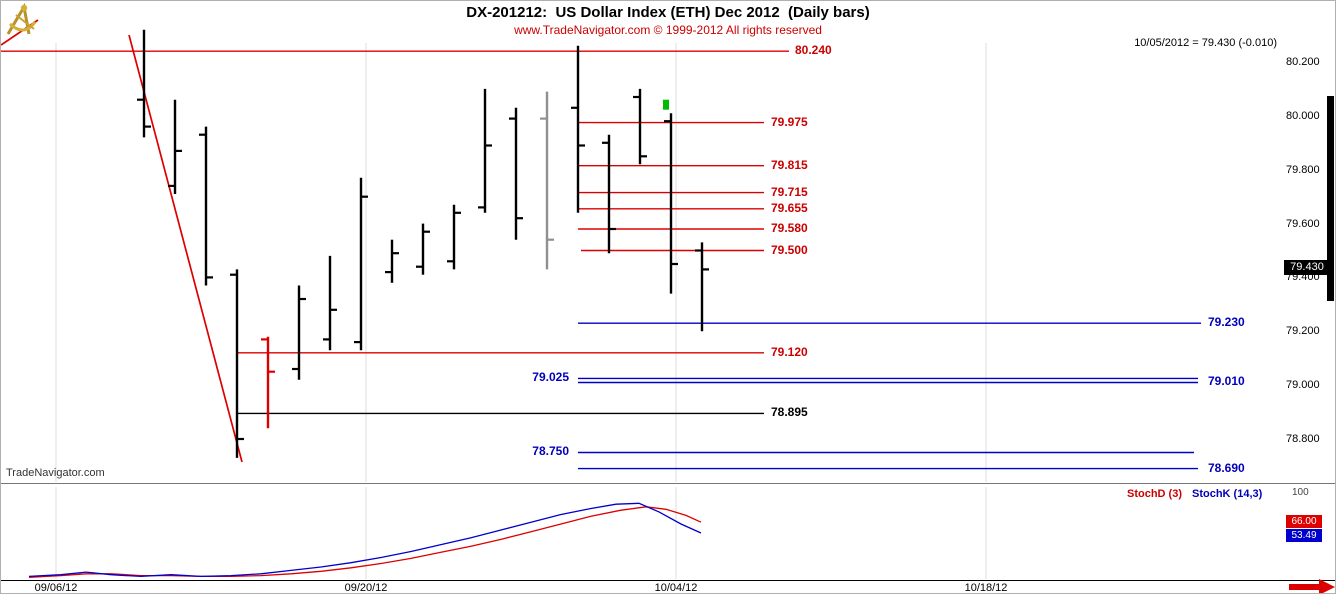  I want to click on level-label: 79.230, so click(1226, 322).